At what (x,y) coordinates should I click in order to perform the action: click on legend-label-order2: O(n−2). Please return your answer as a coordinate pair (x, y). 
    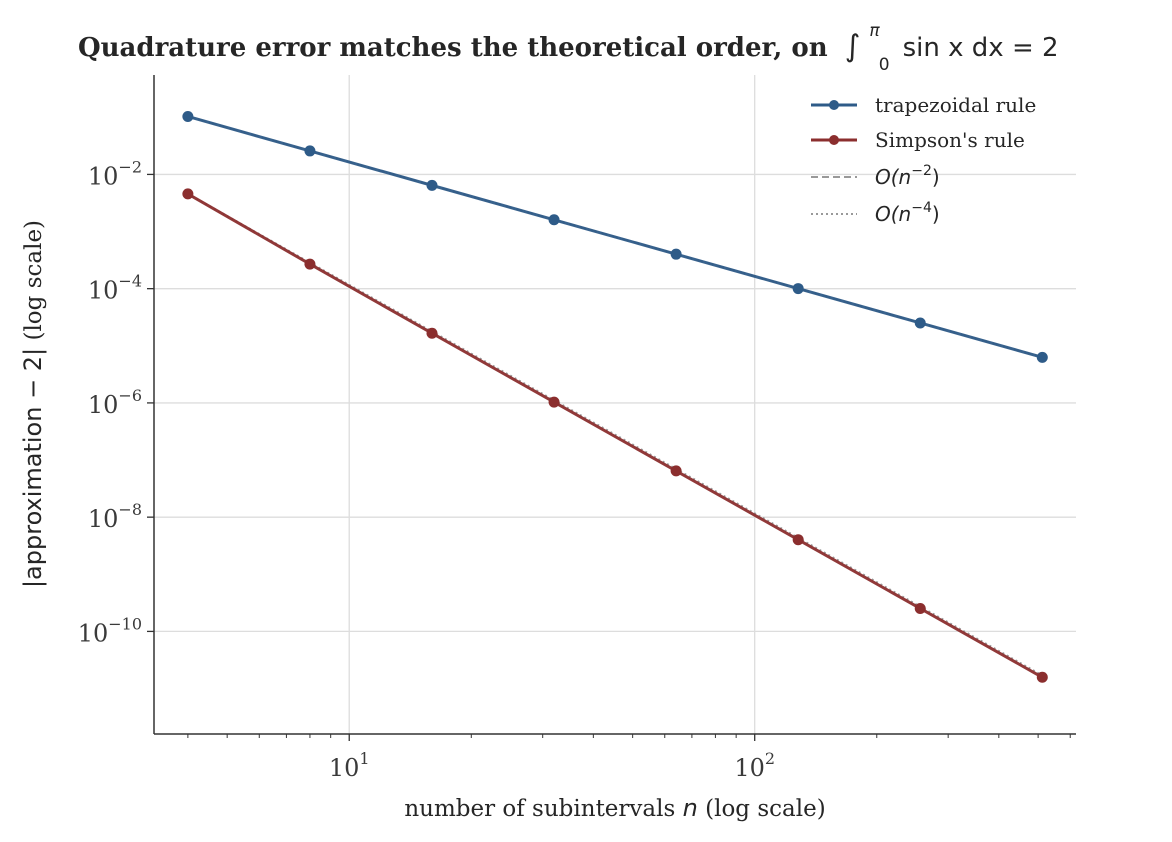
    Looking at the image, I should click on (907, 176).